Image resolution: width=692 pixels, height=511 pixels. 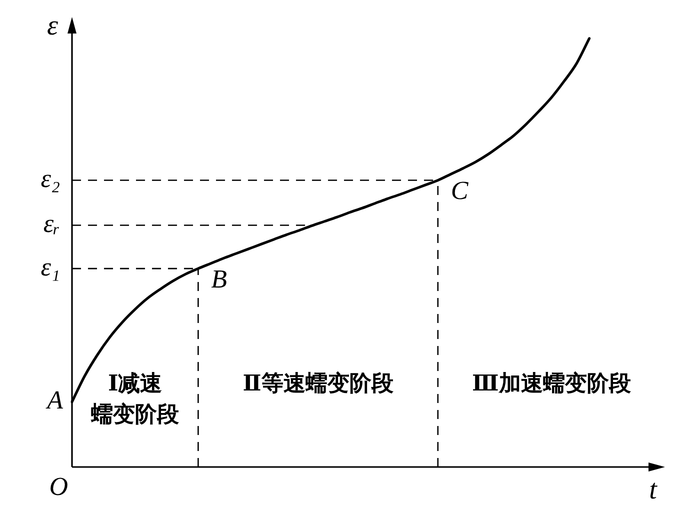 What do you see at coordinates (54, 400) in the screenshot?
I see `text: A` at bounding box center [54, 400].